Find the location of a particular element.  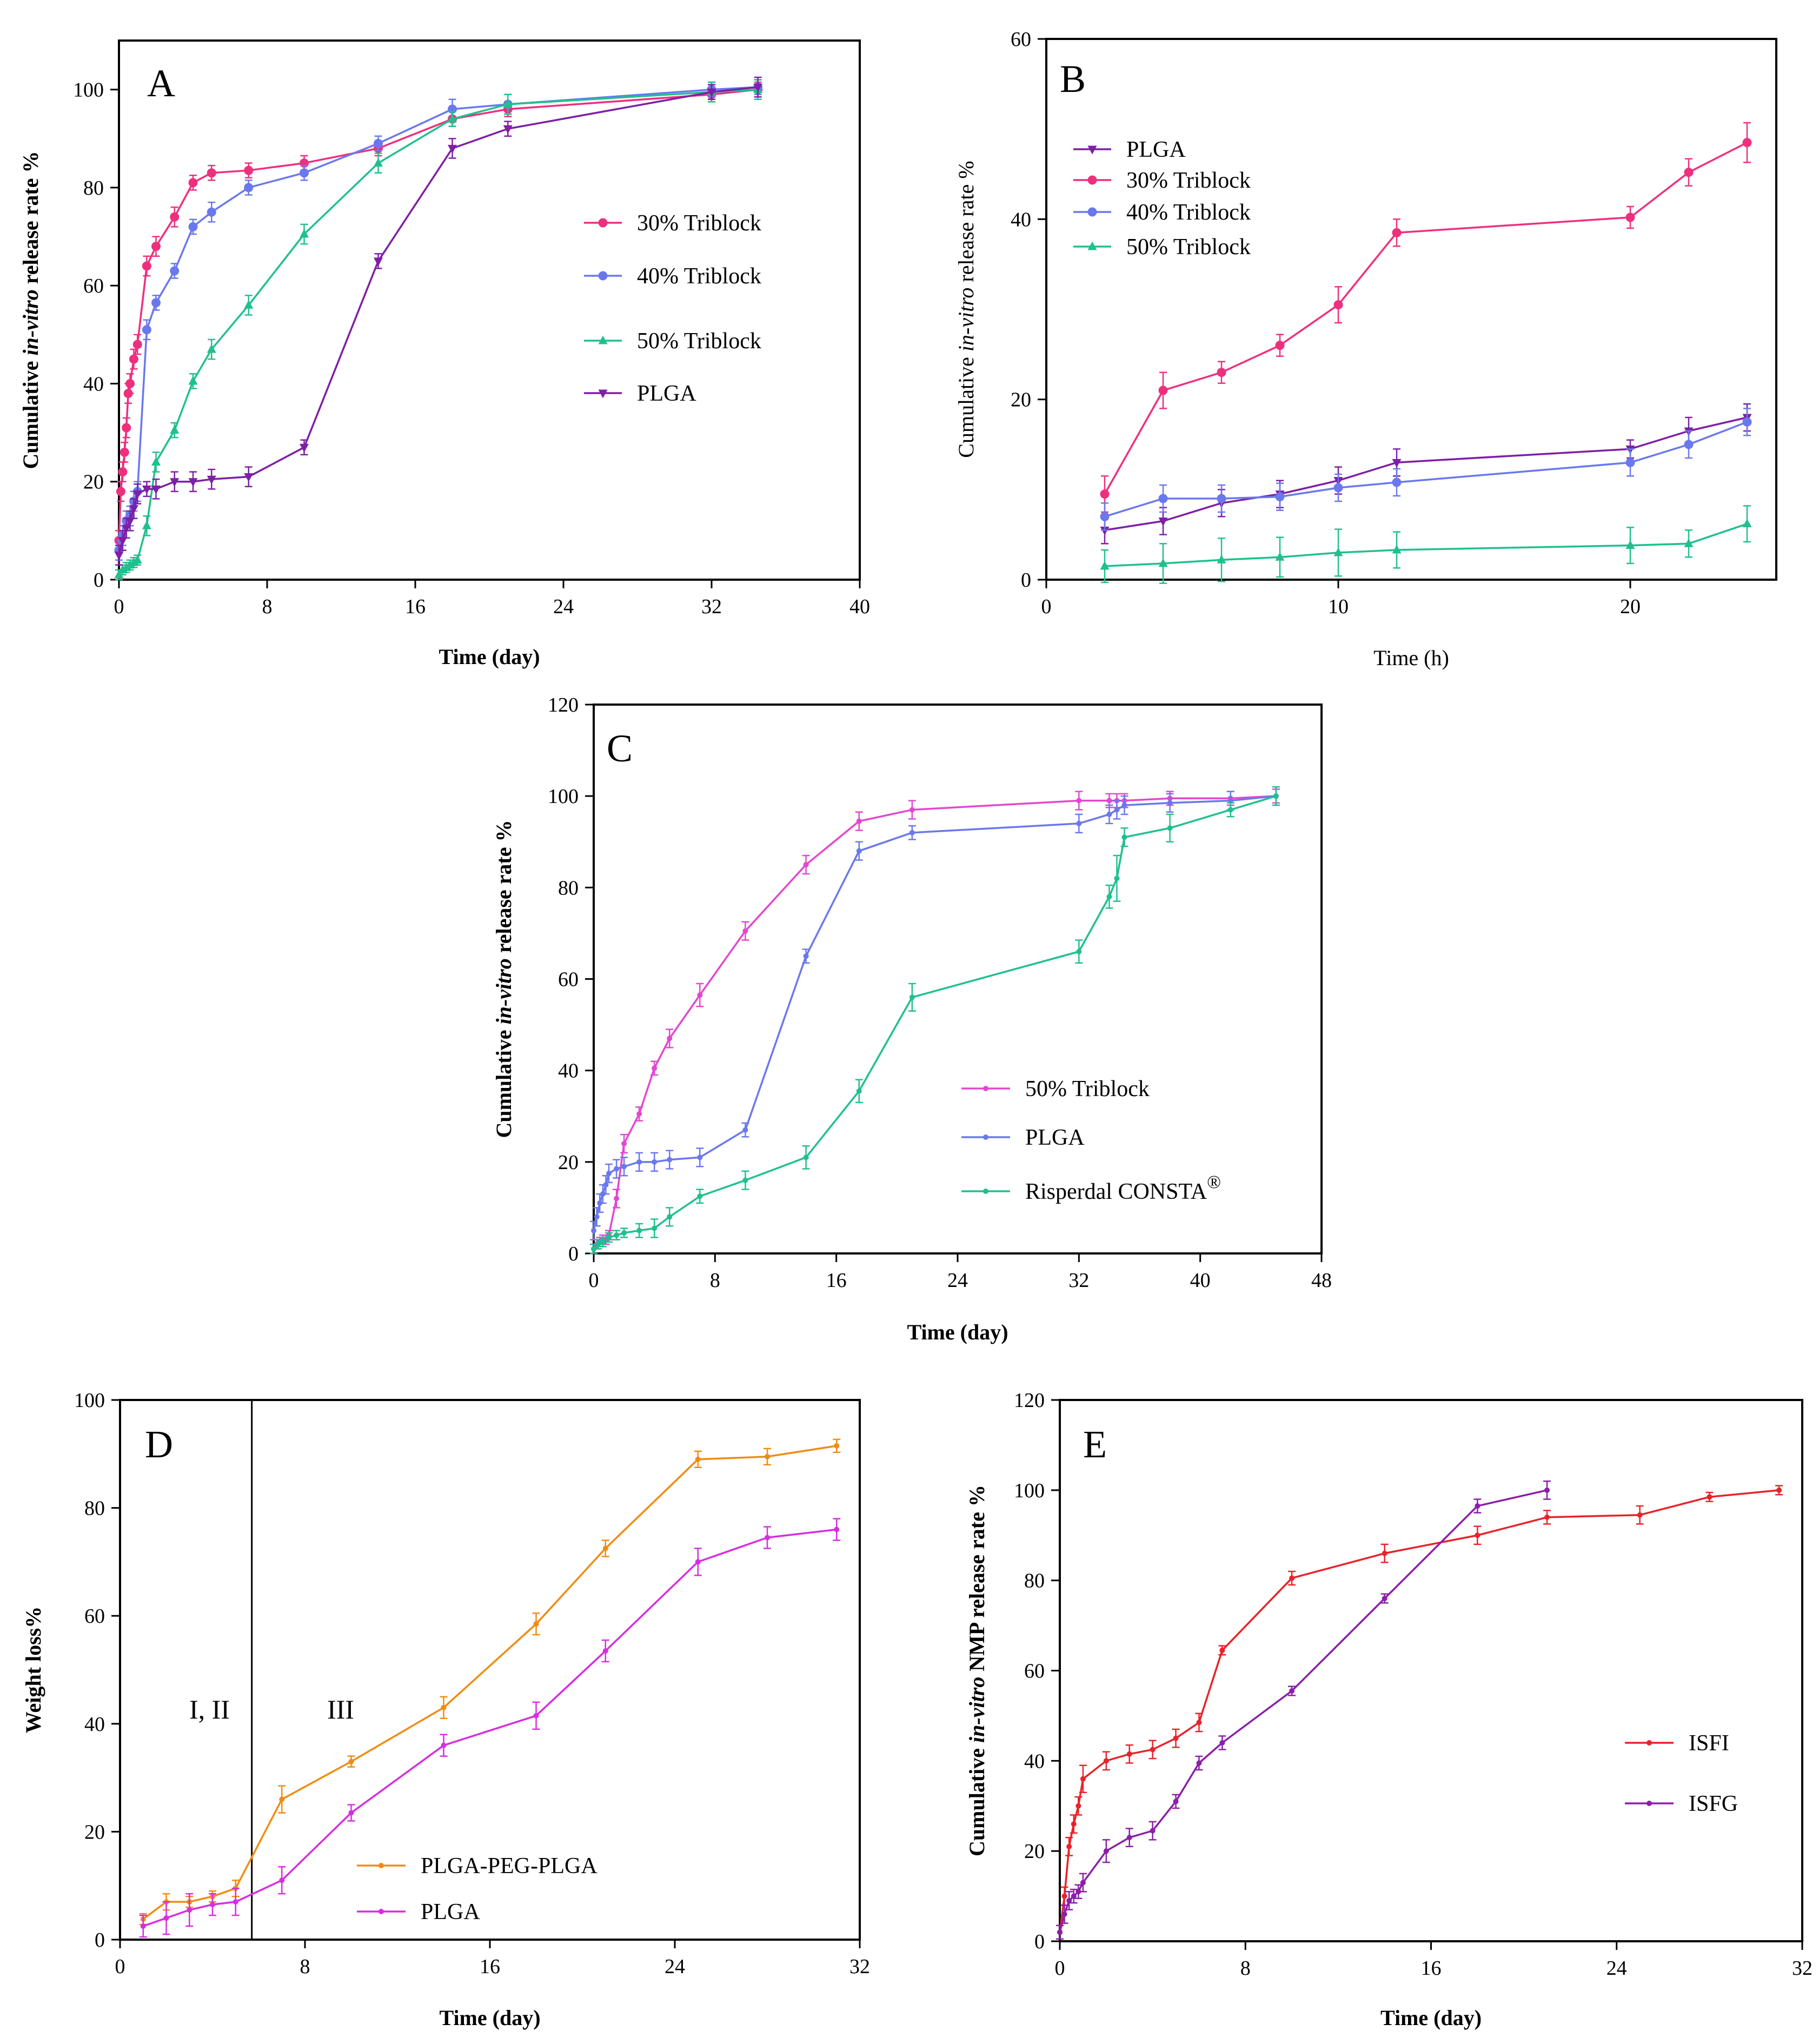

legend-entry: 40% Triblock is located at coordinates (1162, 212).